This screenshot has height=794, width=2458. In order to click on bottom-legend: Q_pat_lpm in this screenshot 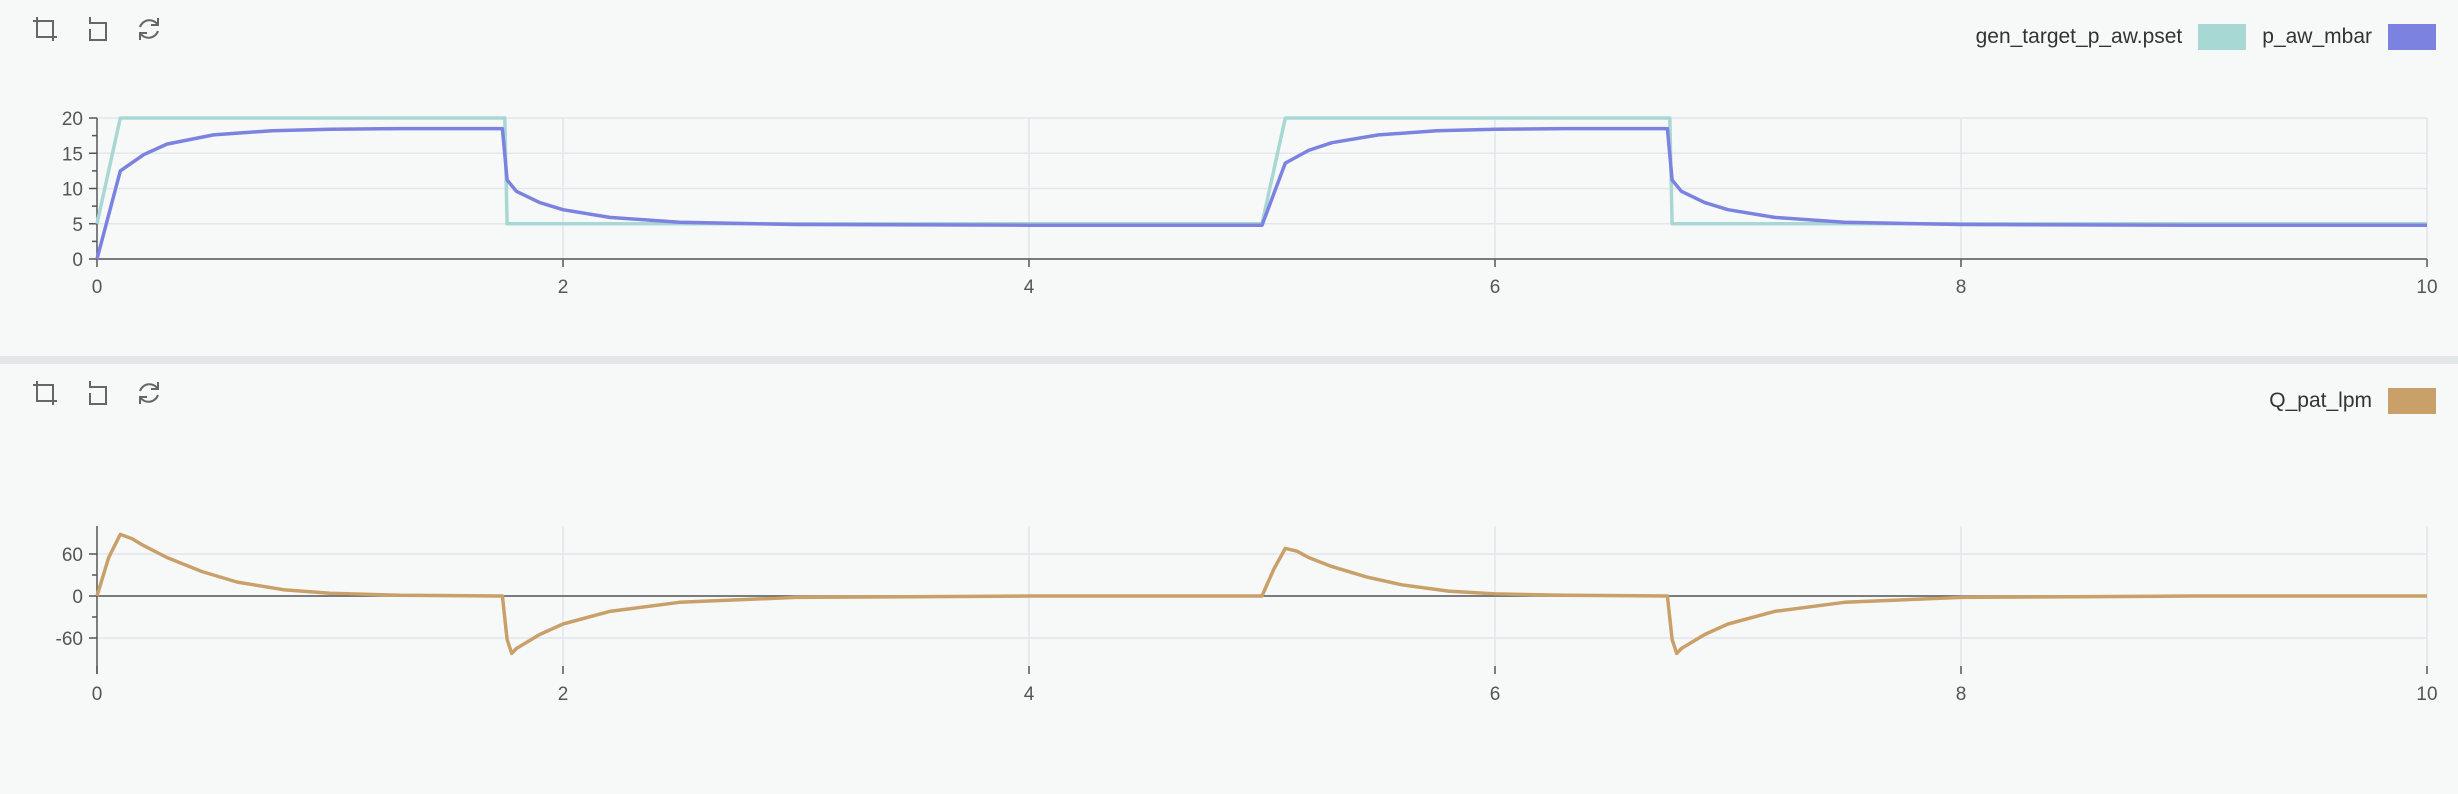, I will do `click(2352, 401)`.